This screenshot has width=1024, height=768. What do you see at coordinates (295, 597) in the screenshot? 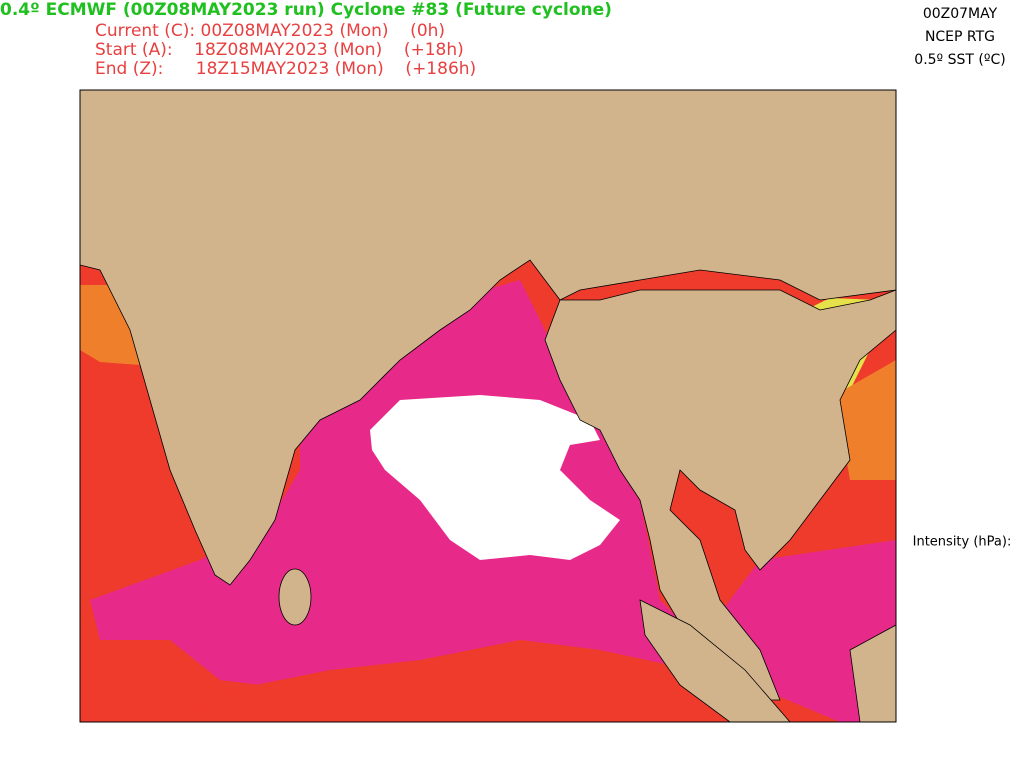
I see `land-sri-lanka` at bounding box center [295, 597].